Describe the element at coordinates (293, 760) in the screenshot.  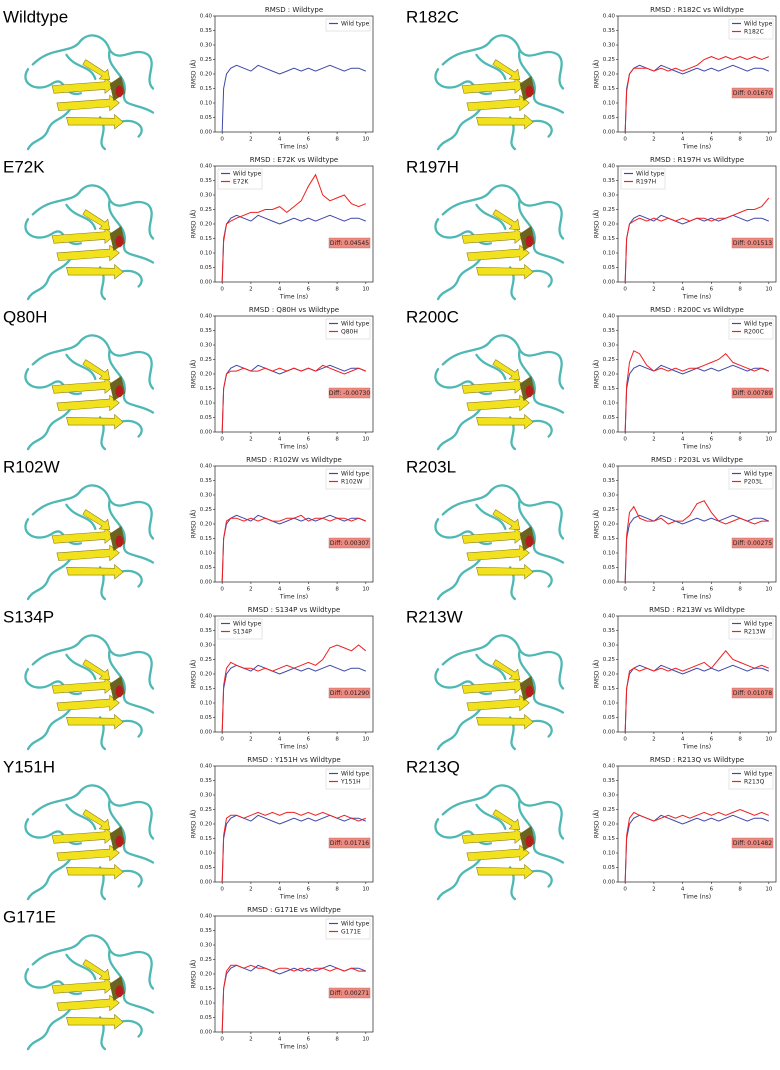
I see `chart-title: RMSD : Y151H vs Wildtype` at that location.